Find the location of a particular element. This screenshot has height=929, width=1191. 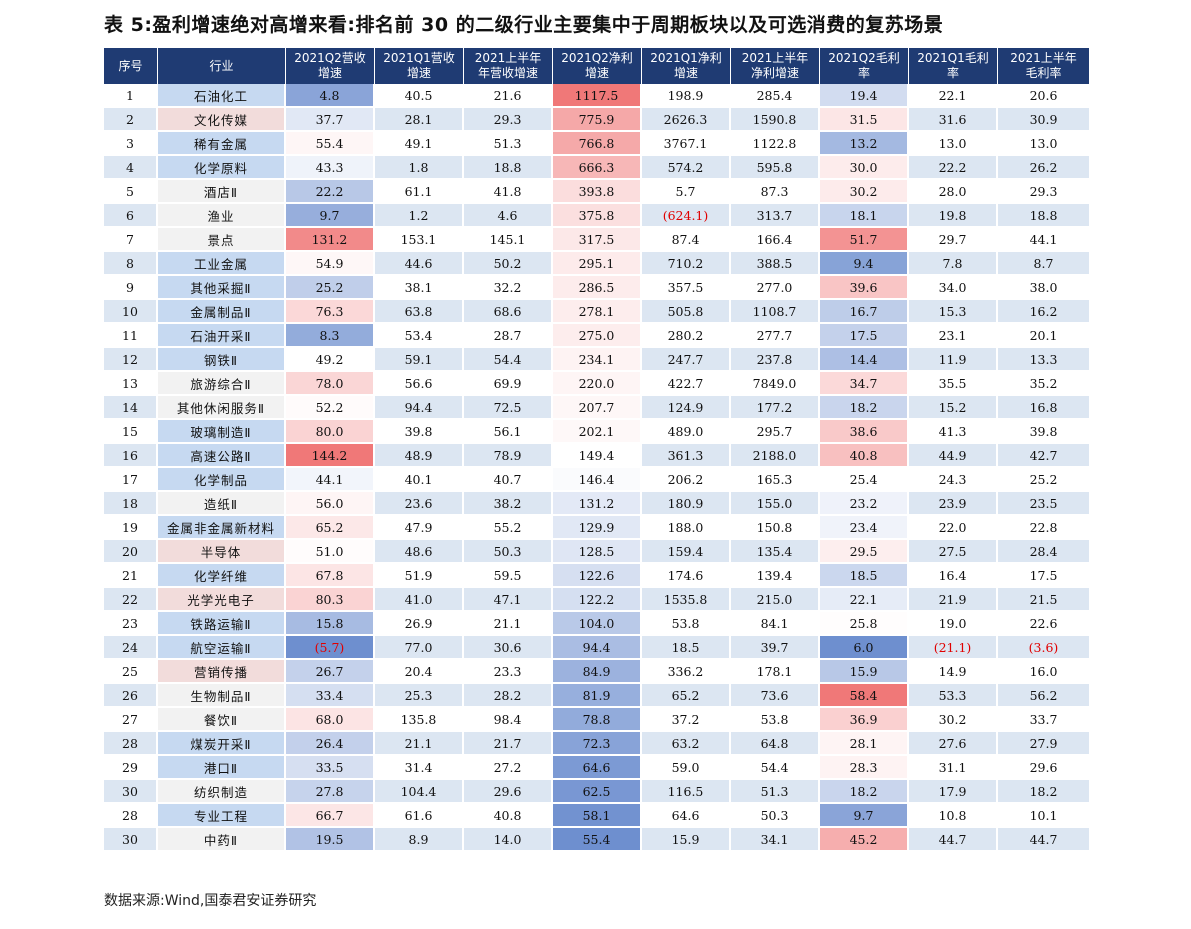

value-cell: 361.3 is located at coordinates (686, 456).